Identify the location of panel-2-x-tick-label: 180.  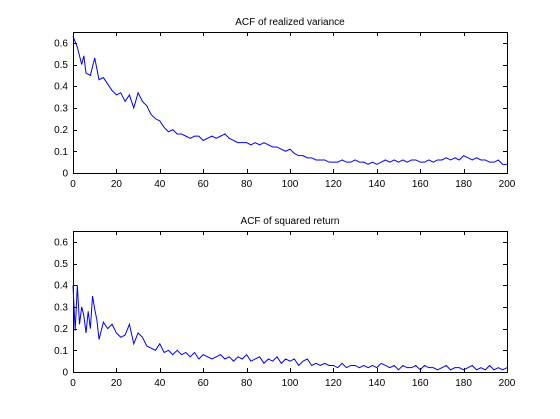
(463, 383).